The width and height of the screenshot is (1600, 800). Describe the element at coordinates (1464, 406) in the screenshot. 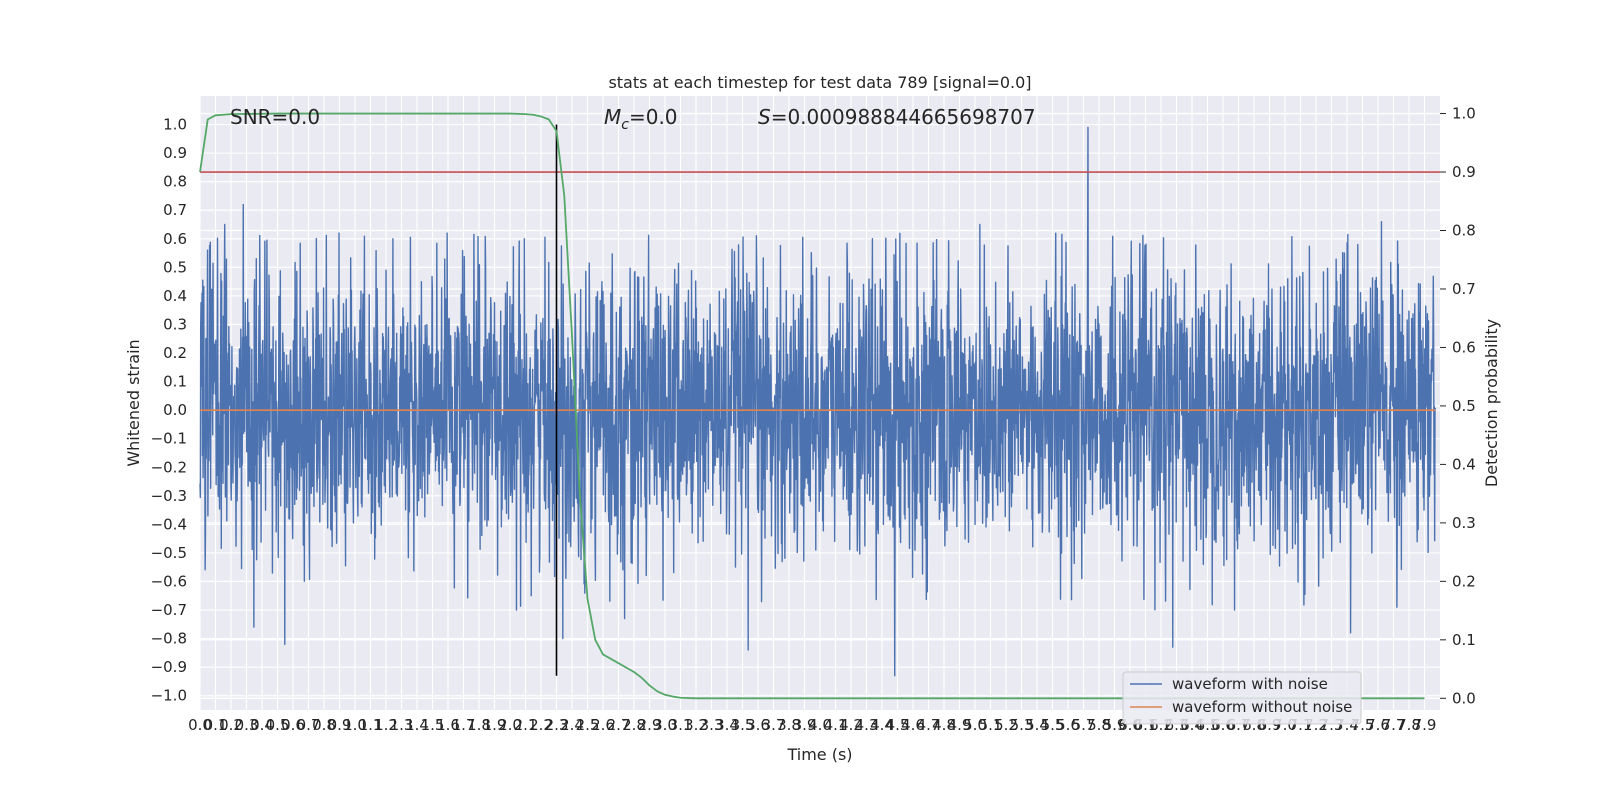

I see `y2-tick-label: 0.5` at that location.